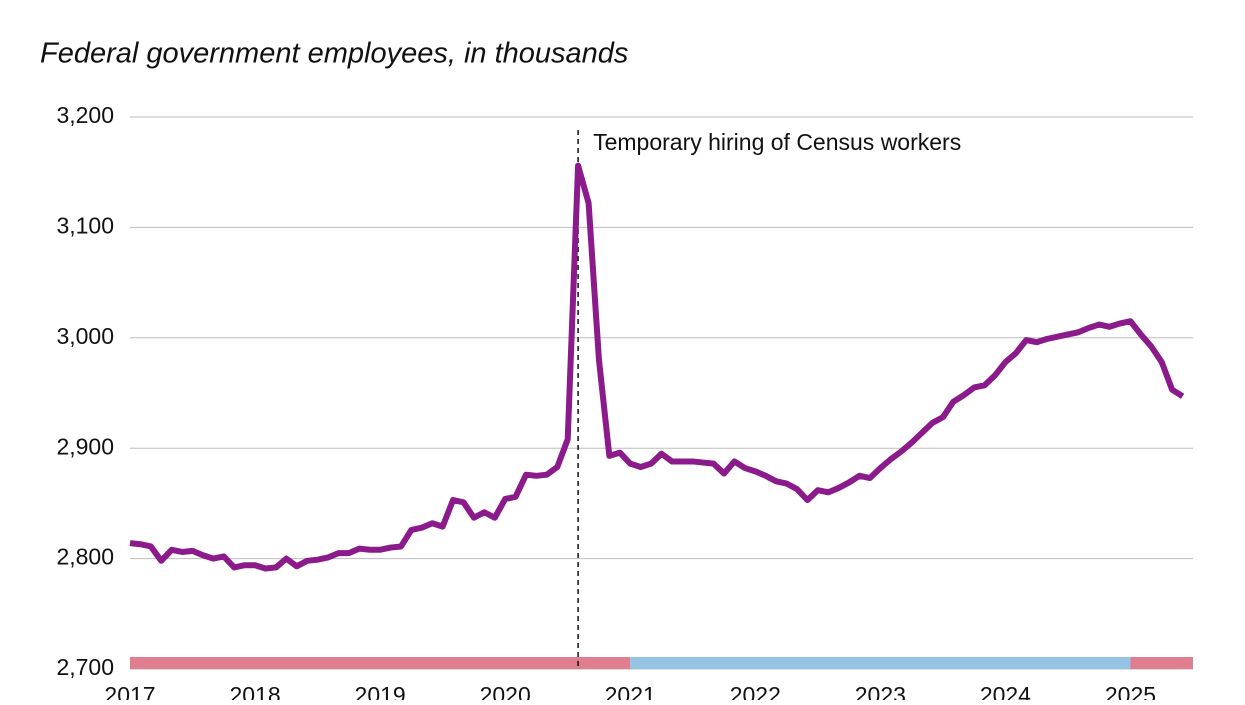 Image resolution: width=1245 pixels, height=705 pixels. Describe the element at coordinates (85, 336) in the screenshot. I see `y-tick-label: 3,000` at that location.